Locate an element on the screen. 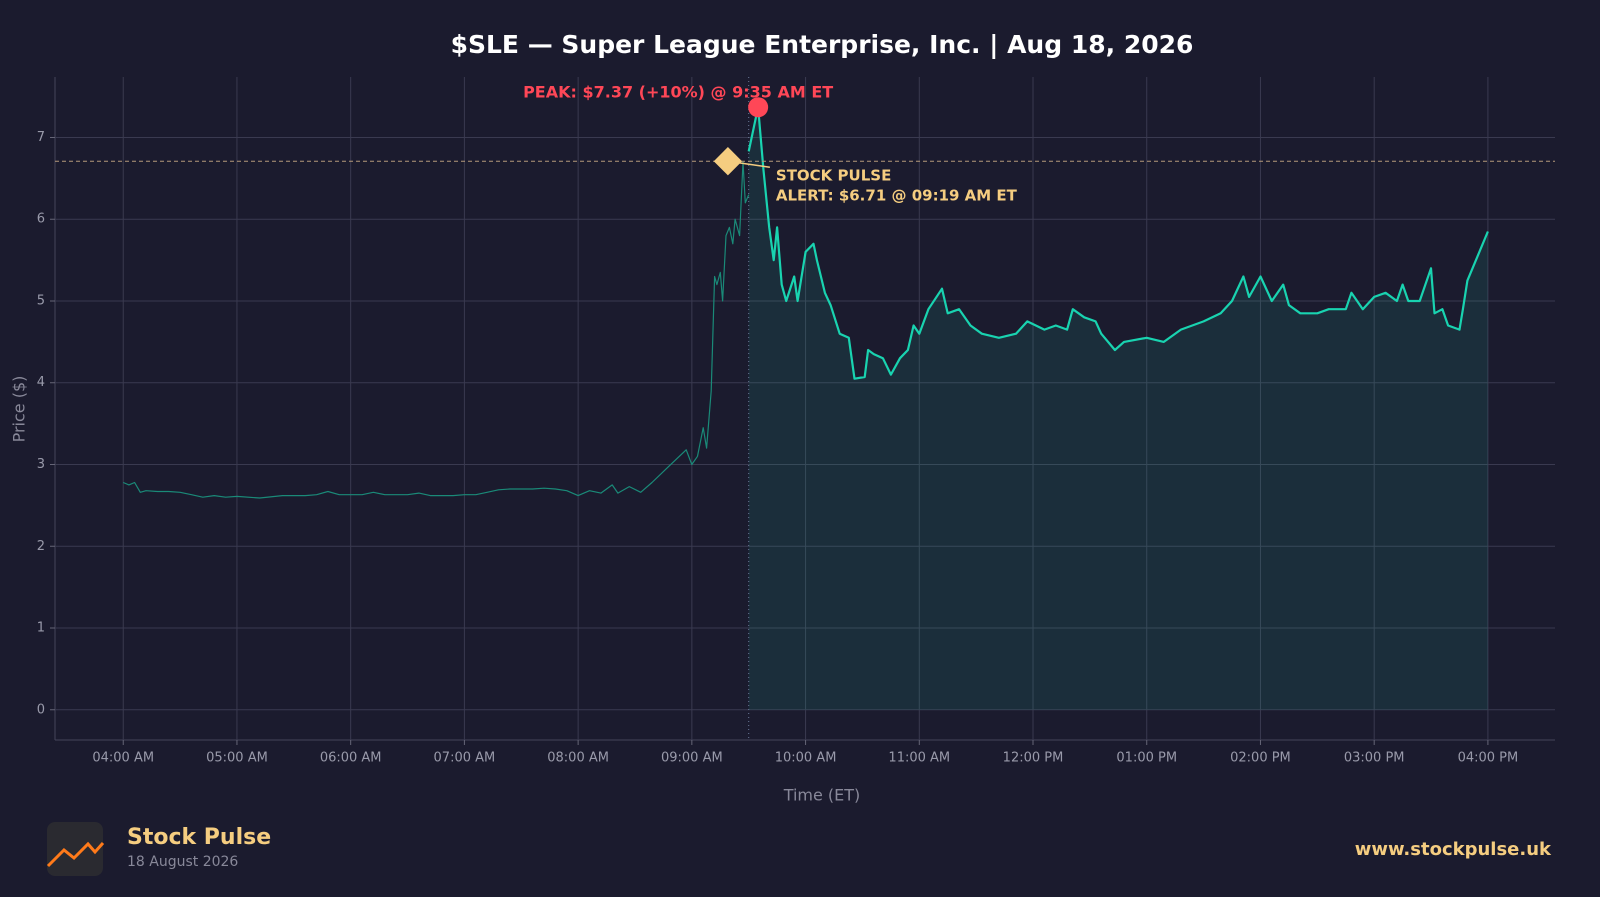  y-tick-label: 6 is located at coordinates (41, 219).